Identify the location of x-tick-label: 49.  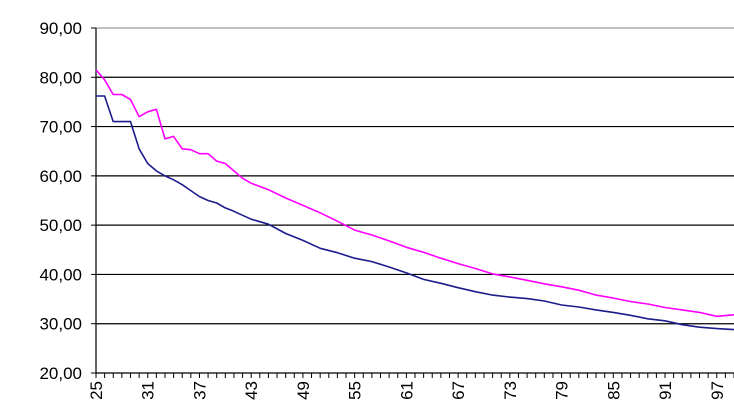
(303, 390).